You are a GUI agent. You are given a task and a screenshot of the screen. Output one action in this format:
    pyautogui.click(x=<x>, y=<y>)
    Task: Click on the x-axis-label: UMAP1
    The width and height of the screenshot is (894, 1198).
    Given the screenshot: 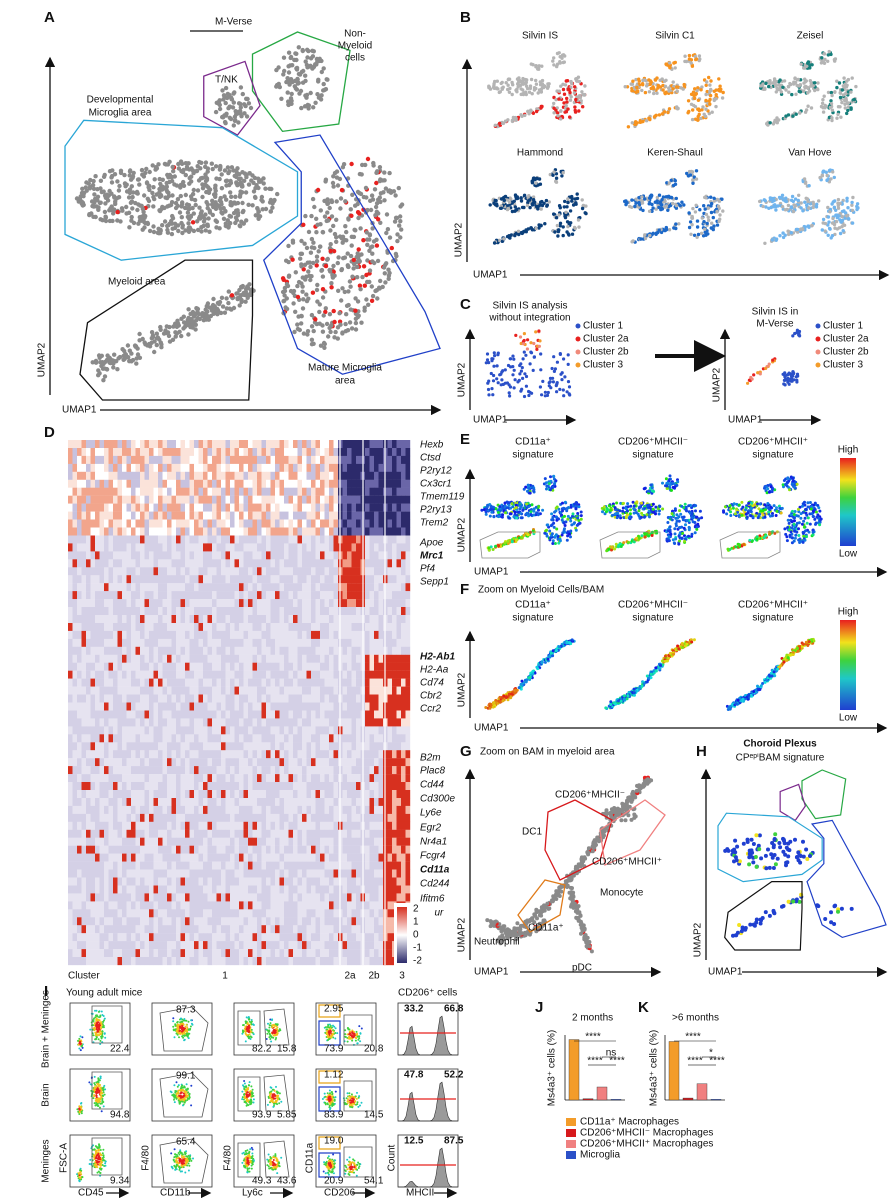 What is the action you would take?
    pyautogui.click(x=490, y=275)
    